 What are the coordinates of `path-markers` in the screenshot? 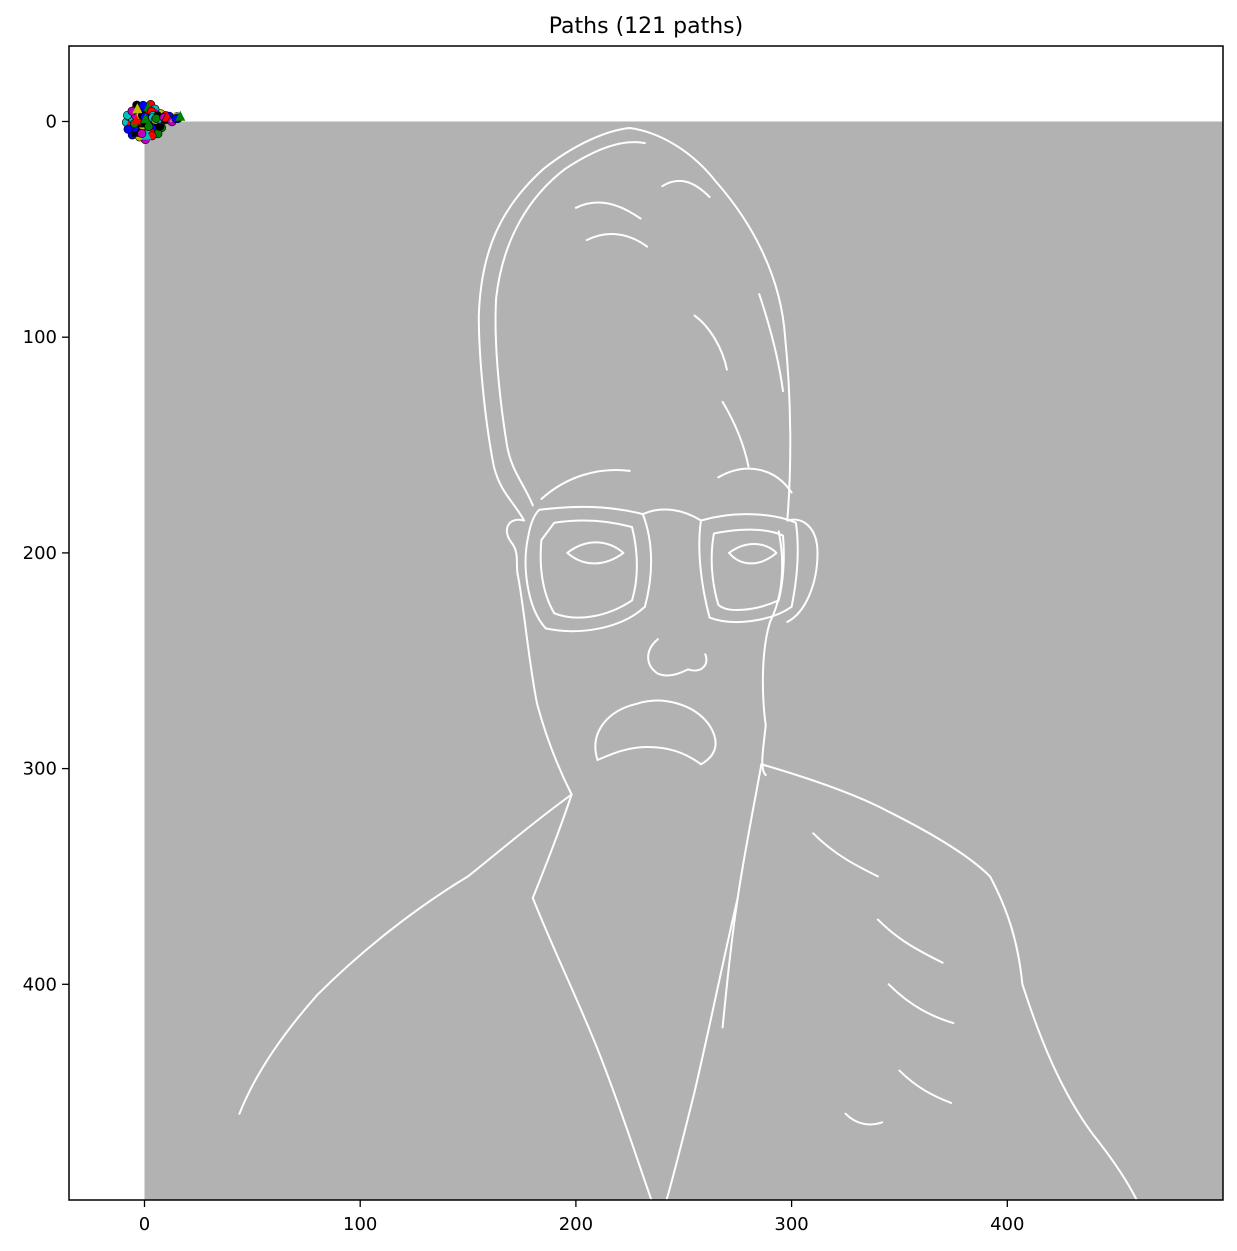 It's located at (153, 122).